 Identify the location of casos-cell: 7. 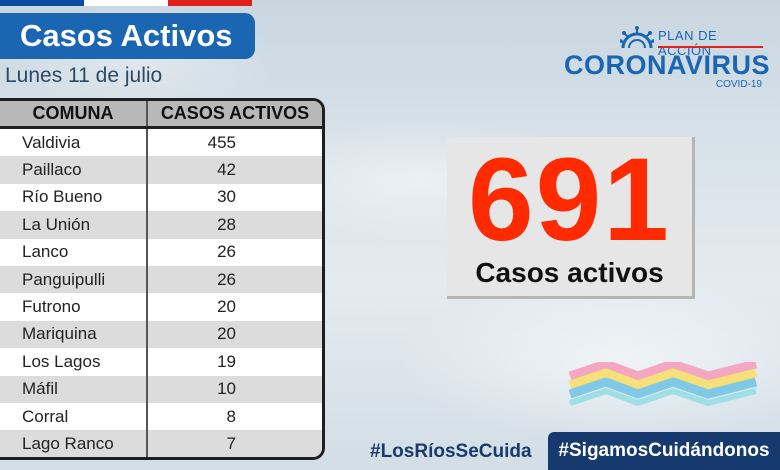
(231, 443).